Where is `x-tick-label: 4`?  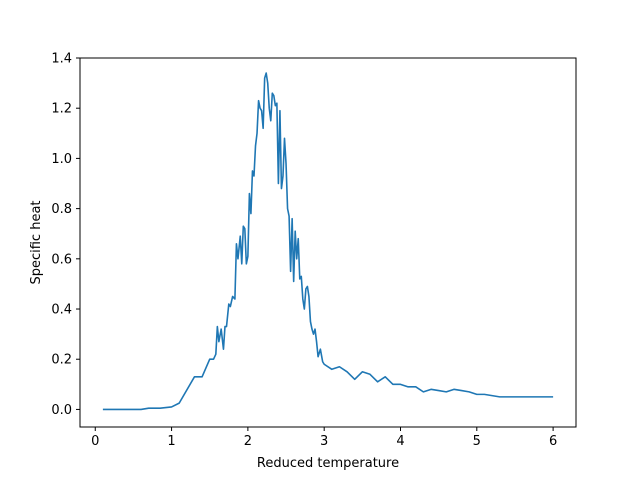
x-tick-label: 4 is located at coordinates (400, 441).